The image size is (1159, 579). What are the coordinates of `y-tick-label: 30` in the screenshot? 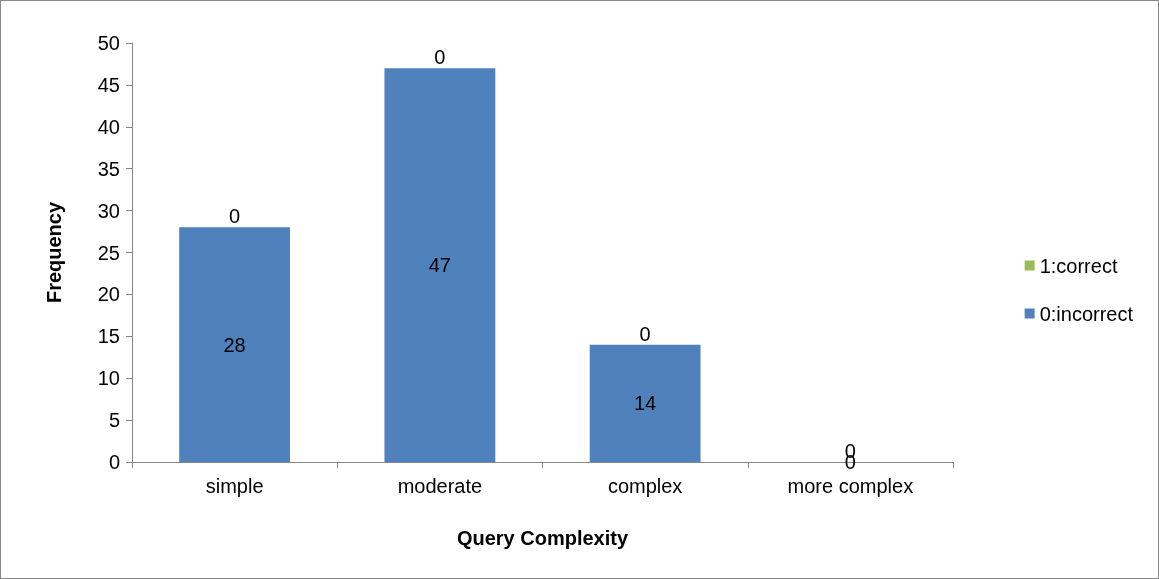 It's located at (108, 210).